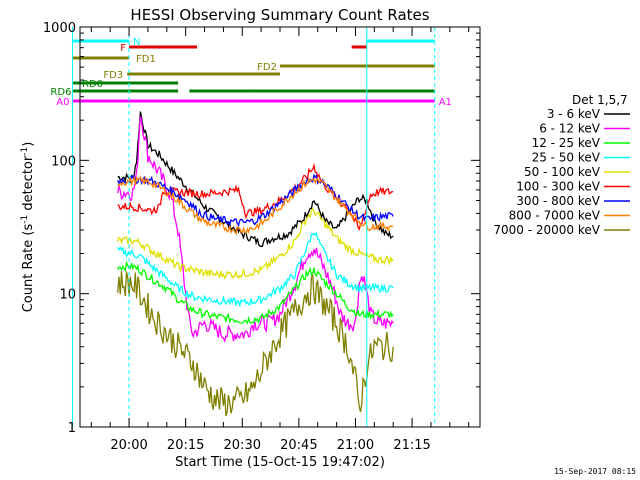  I want to click on y-label-part: Count Rate (s, so click(28, 268).